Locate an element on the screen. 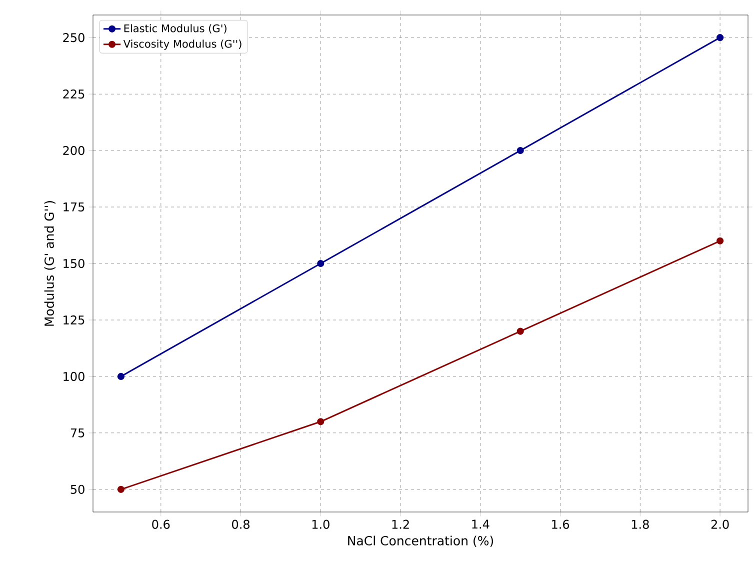 The width and height of the screenshot is (754, 562). x-tick-label: 1.2 is located at coordinates (400, 524).